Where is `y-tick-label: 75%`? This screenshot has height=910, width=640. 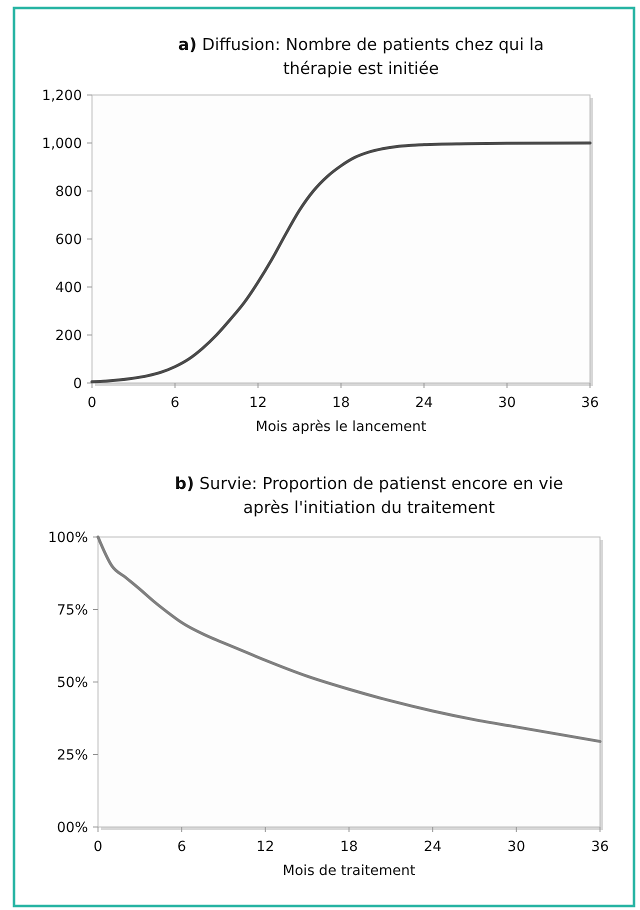 y-tick-label: 75% is located at coordinates (72, 610).